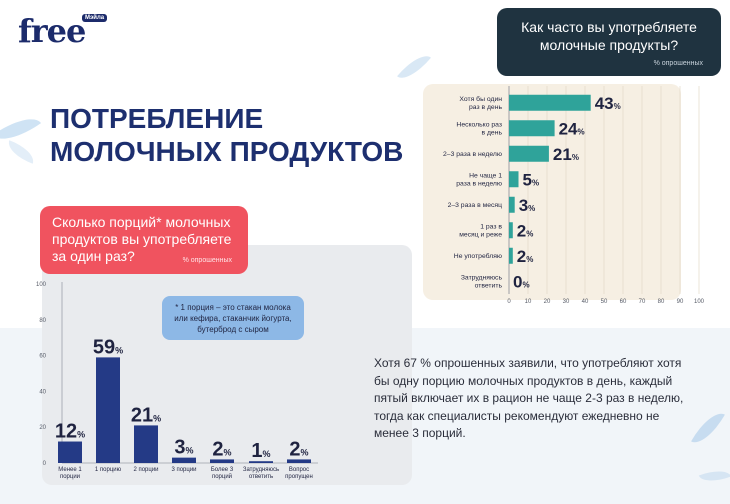 Image resolution: width=730 pixels, height=504 pixels. I want to click on category-label: Хотя бы один раз в день, so click(480, 103).